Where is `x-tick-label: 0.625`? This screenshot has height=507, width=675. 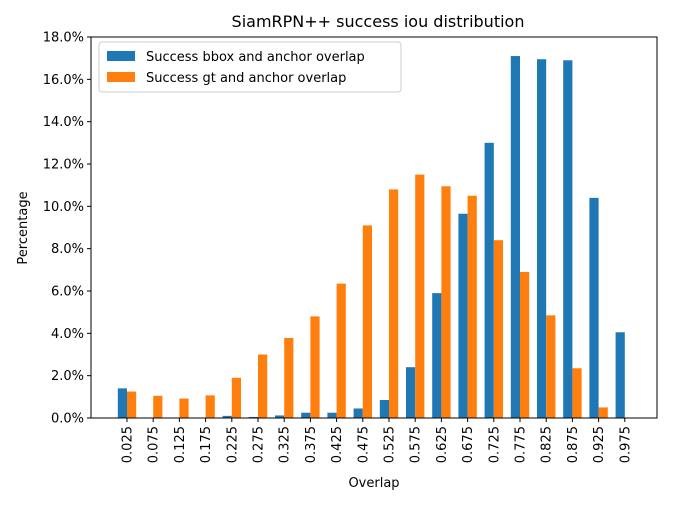
x-tick-label: 0.625 is located at coordinates (442, 444).